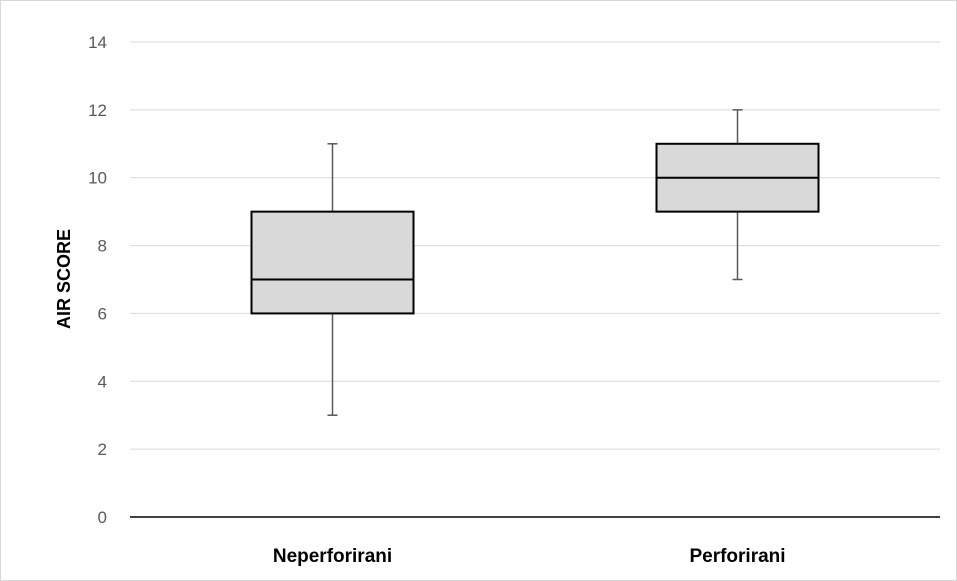 The image size is (957, 581). Describe the element at coordinates (737, 195) in the screenshot. I see `box-perforirani` at that location.